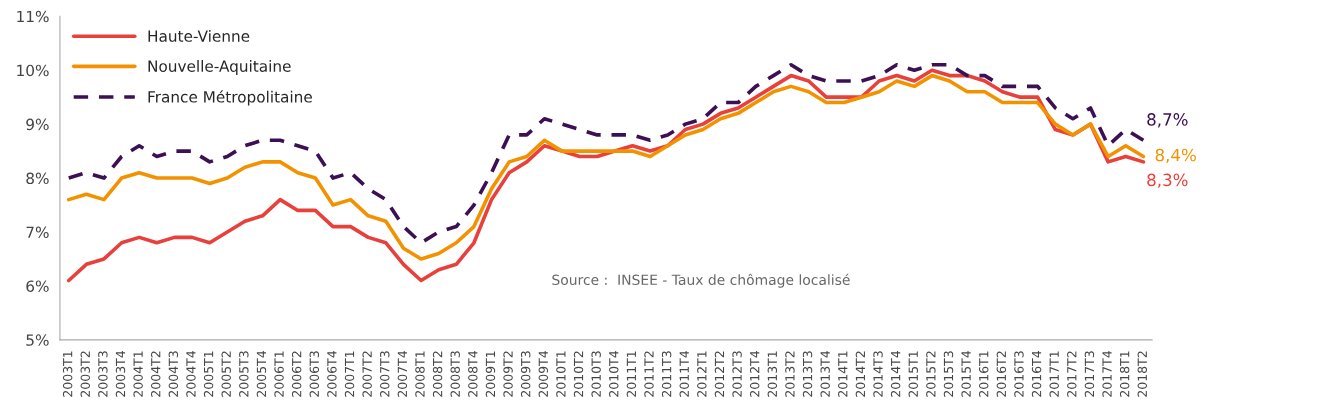 This screenshot has height=407, width=1332. What do you see at coordinates (1089, 374) in the screenshot?
I see `x-tick-label: 2017T3` at bounding box center [1089, 374].